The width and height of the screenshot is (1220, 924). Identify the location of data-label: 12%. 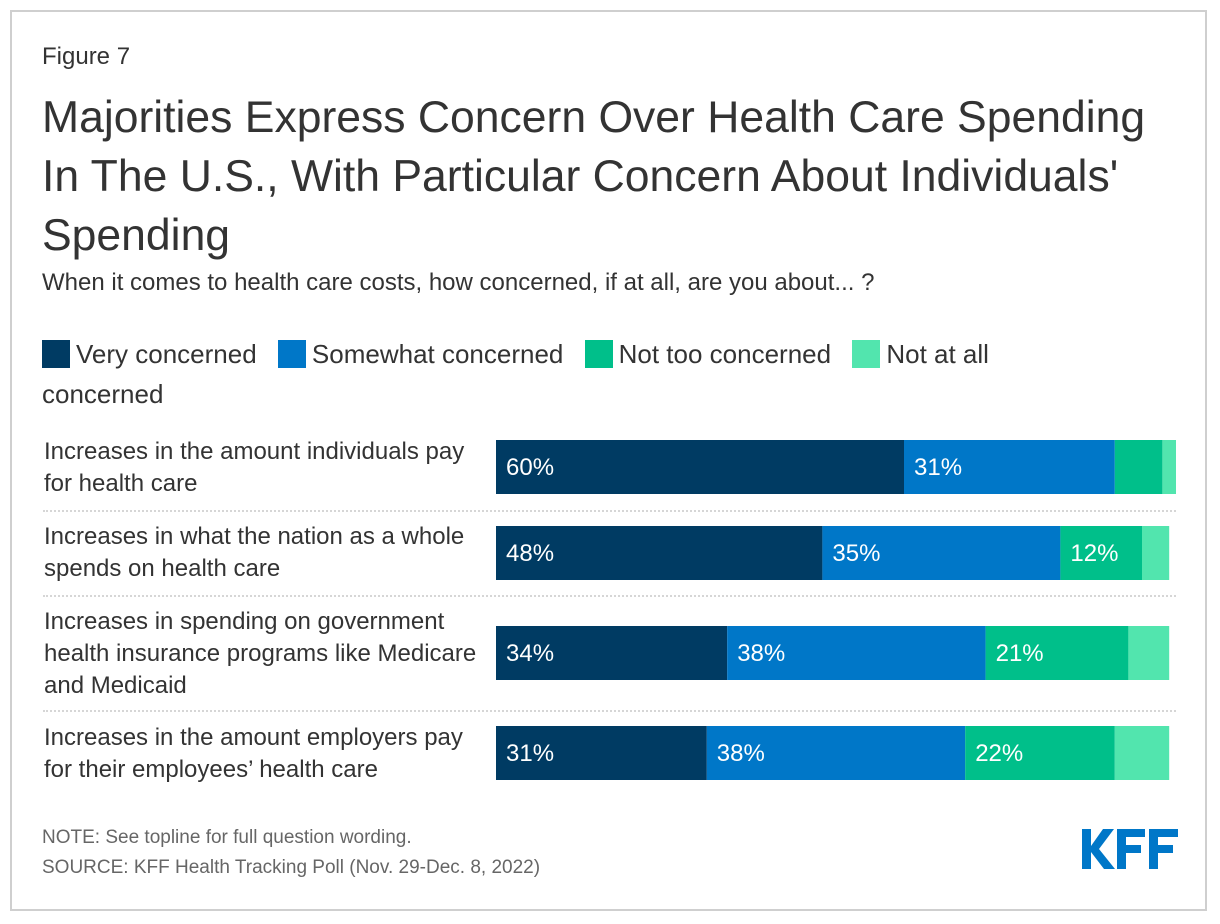
(1094, 553).